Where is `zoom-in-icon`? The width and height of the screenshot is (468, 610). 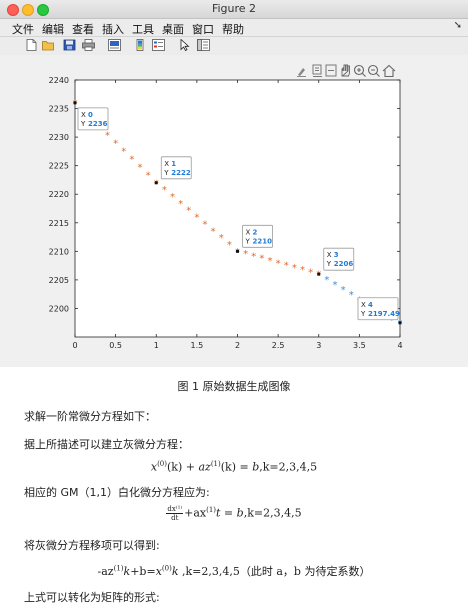
zoom-in-icon is located at coordinates (359, 70).